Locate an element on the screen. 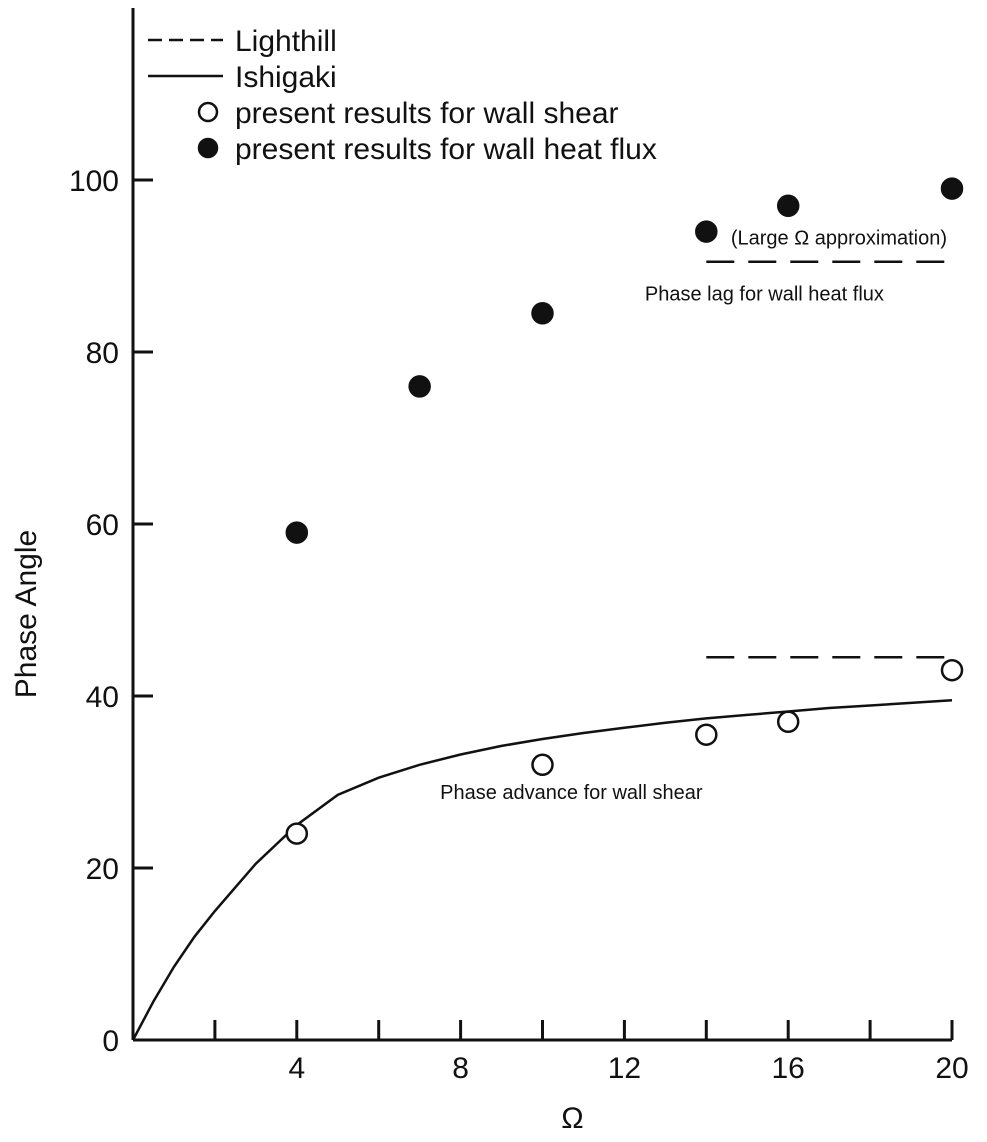 The image size is (987, 1142). annotation-shear-advance: Phase advance for wall shear is located at coordinates (571, 793).